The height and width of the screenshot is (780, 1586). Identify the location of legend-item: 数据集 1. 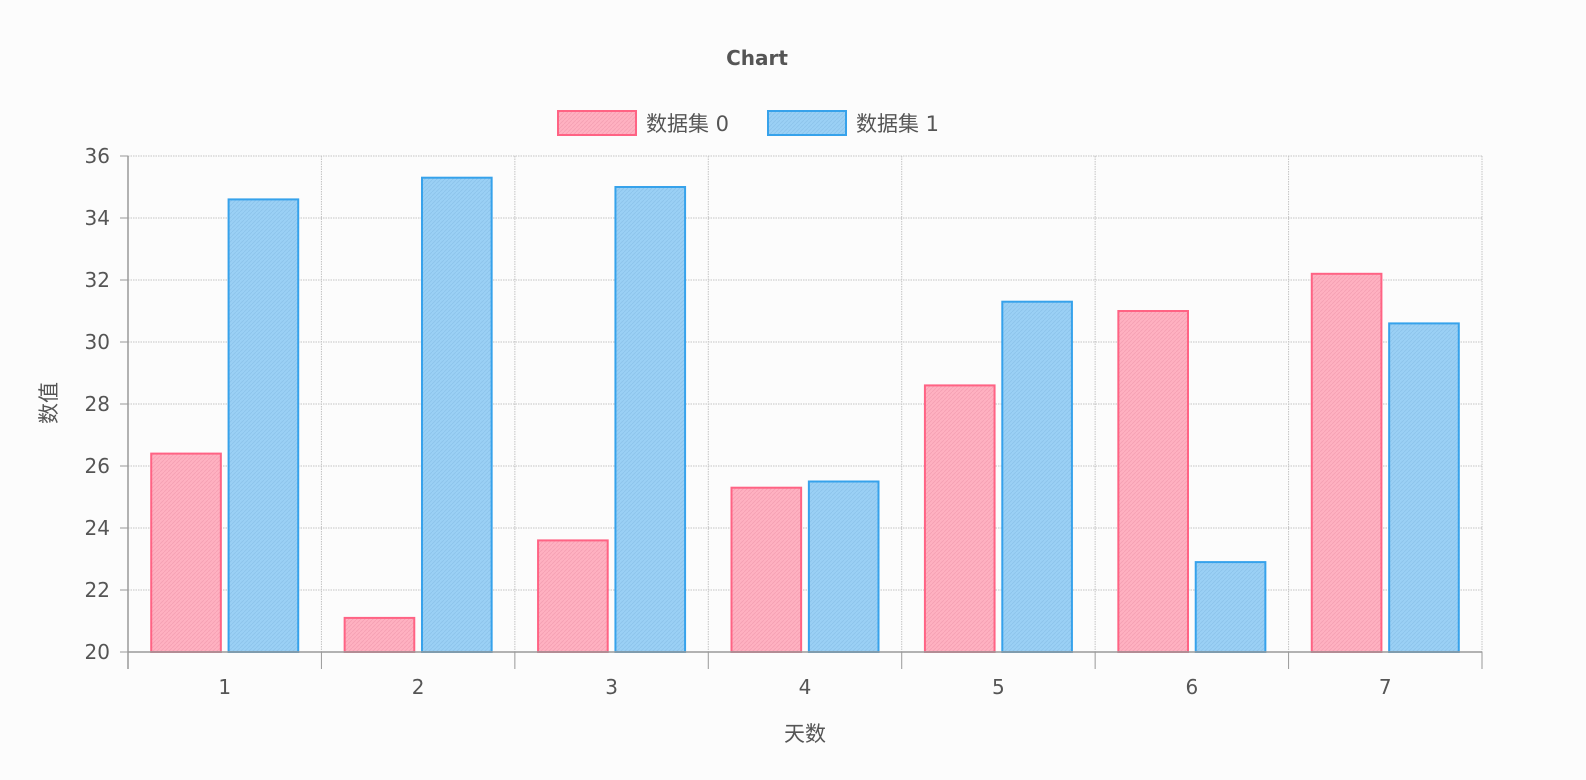
(853, 123).